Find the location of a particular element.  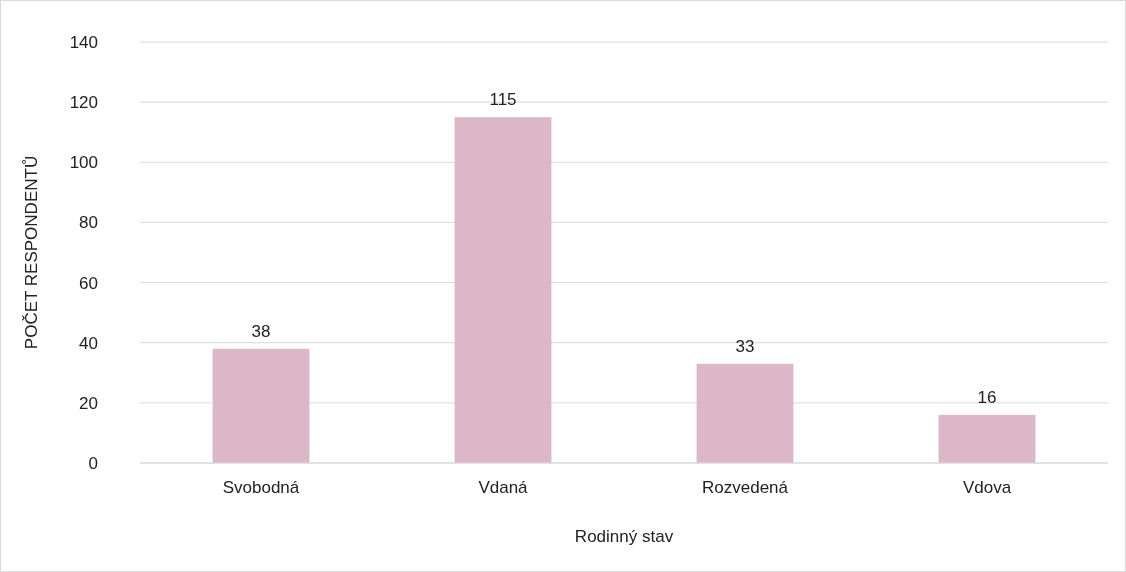

y-tick-label: 20 is located at coordinates (88, 403).